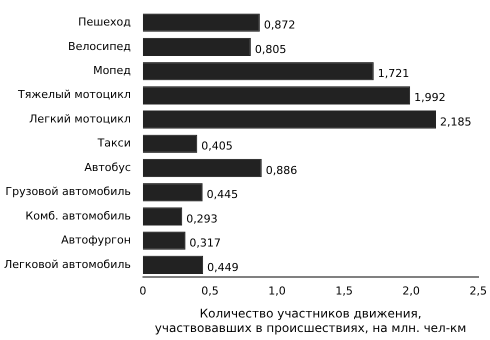 The width and height of the screenshot is (490, 340). I want to click on y-tick-label: Мопед, so click(112, 71).